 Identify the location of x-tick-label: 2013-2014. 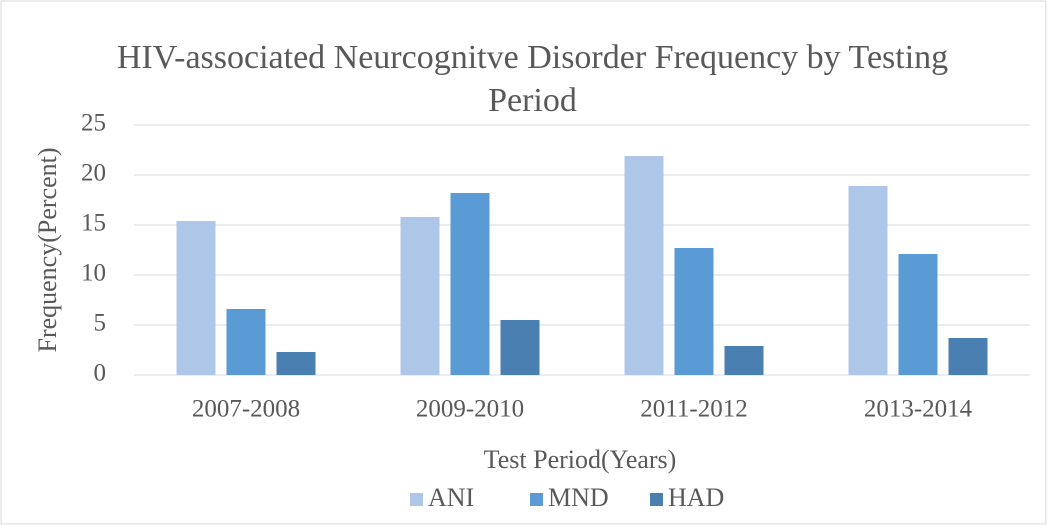
(918, 409).